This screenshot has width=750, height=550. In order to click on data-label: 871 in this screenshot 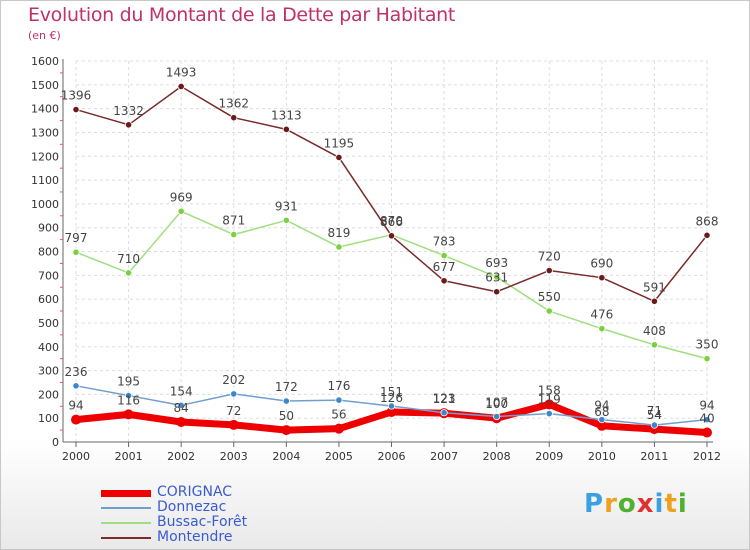, I will do `click(233, 221)`.